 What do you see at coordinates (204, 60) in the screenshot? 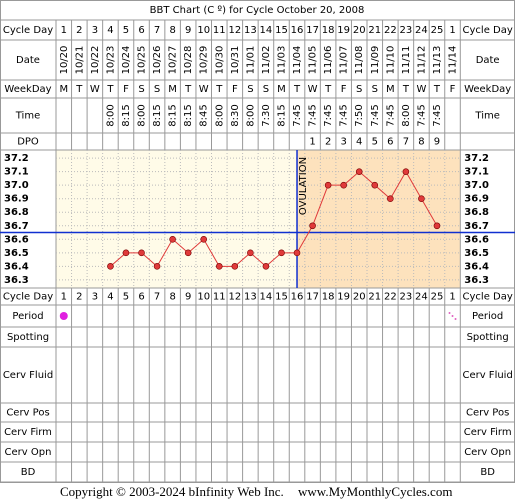
I see `date: 10/29` at bounding box center [204, 60].